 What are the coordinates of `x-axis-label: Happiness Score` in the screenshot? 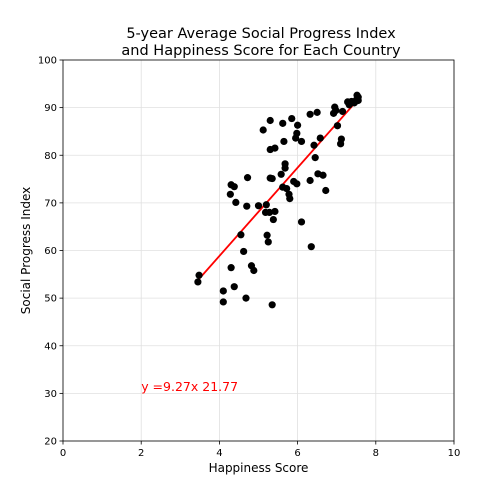 It's located at (259, 468).